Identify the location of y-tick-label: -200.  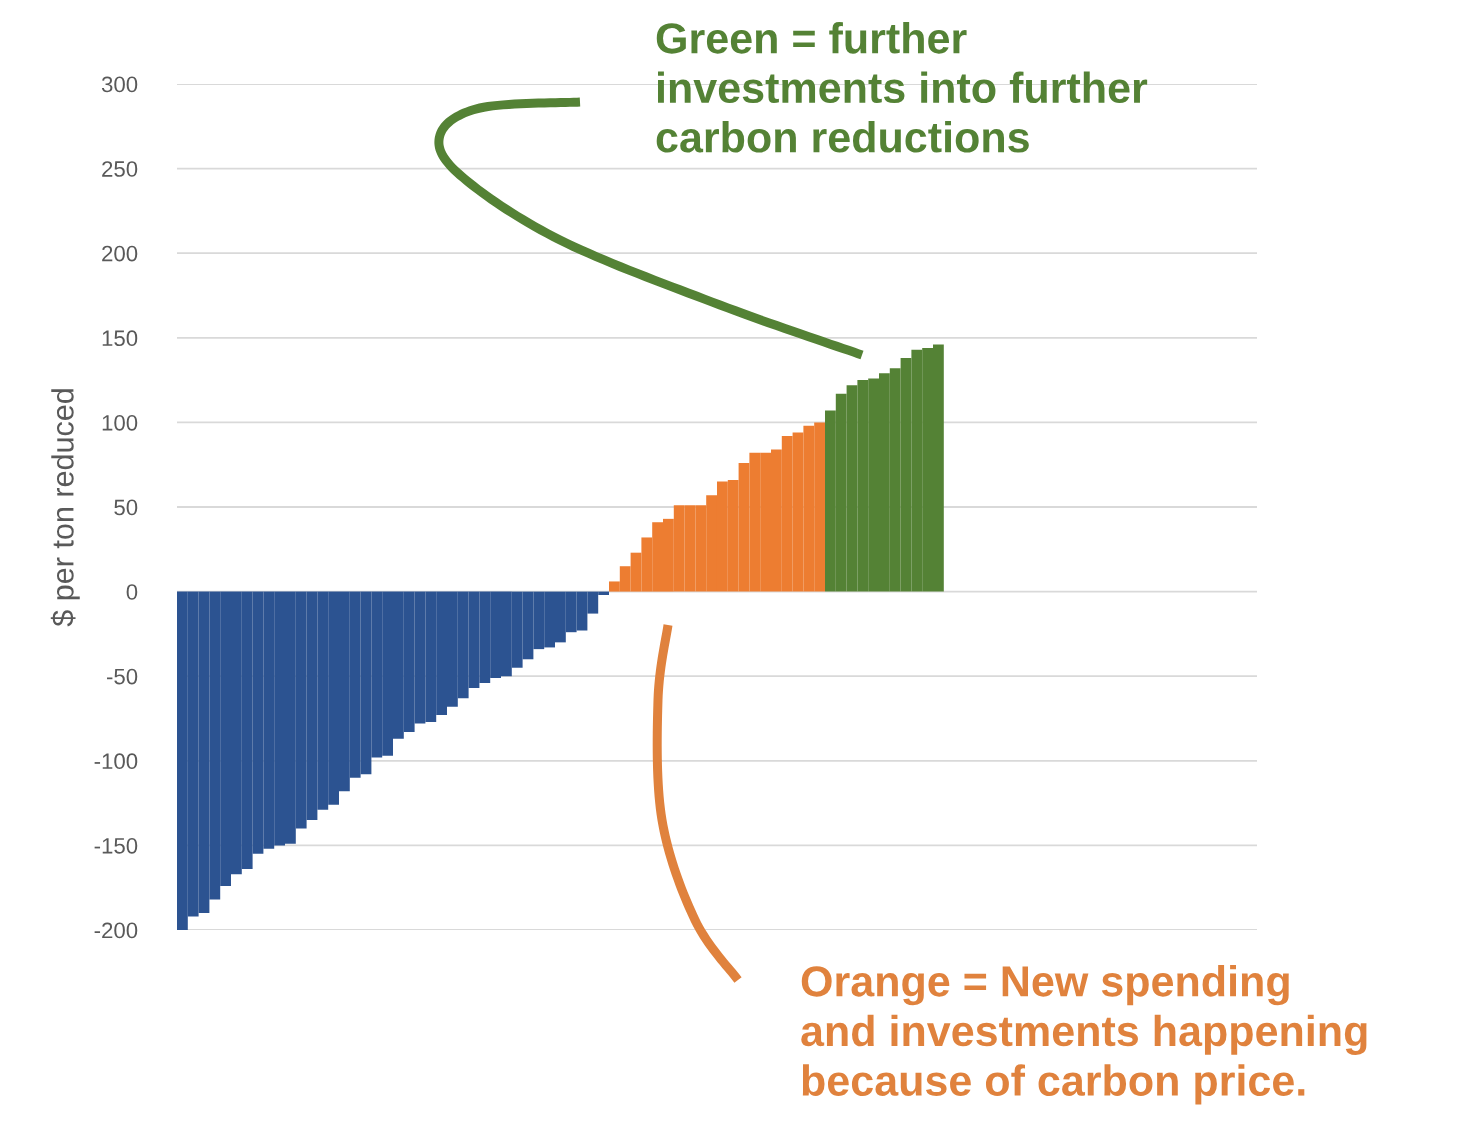
(116, 930).